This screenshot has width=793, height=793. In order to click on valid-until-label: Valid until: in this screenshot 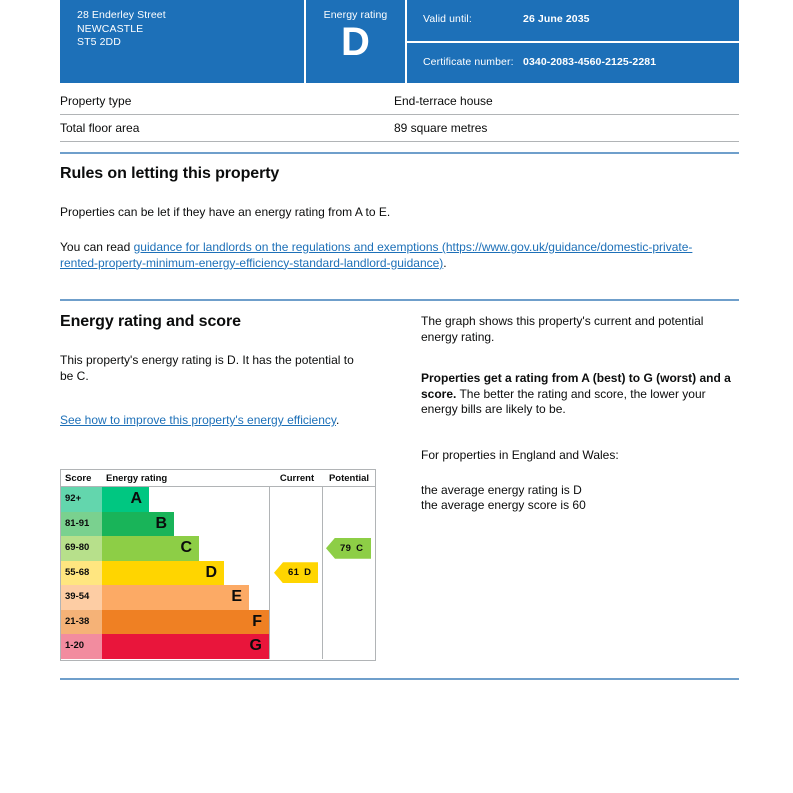, I will do `click(447, 19)`.